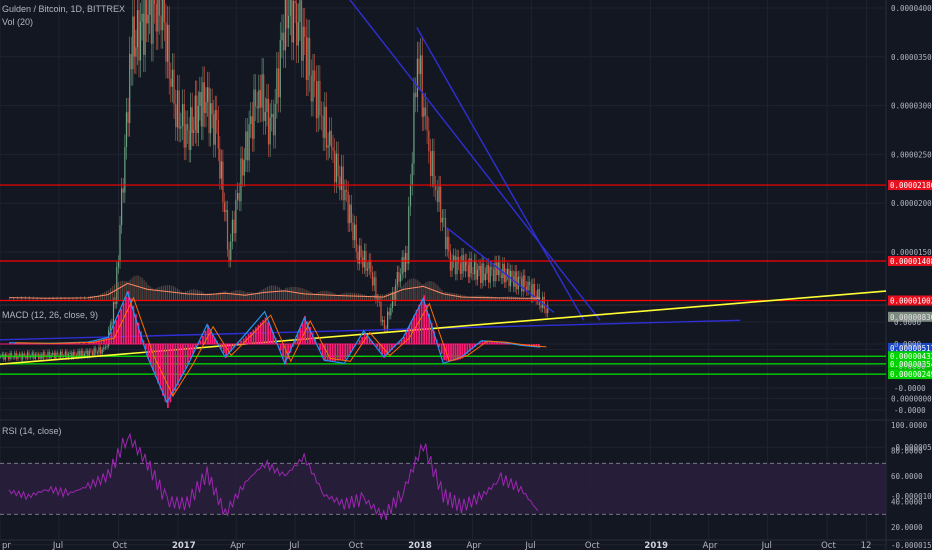  What do you see at coordinates (911, 356) in the screenshot?
I see `price-tag-label: 0.00000432` at bounding box center [911, 356].